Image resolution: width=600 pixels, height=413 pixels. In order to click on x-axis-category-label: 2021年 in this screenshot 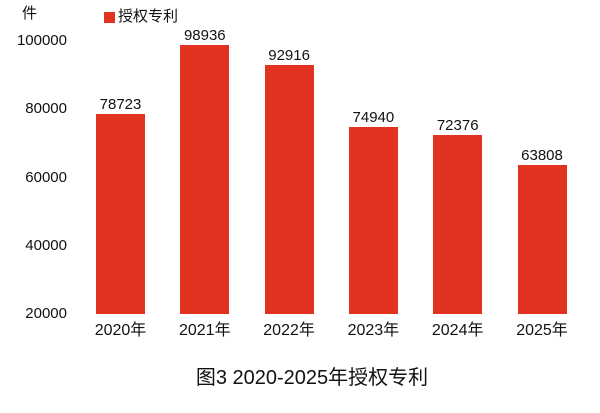, I will do `click(204, 330)`.